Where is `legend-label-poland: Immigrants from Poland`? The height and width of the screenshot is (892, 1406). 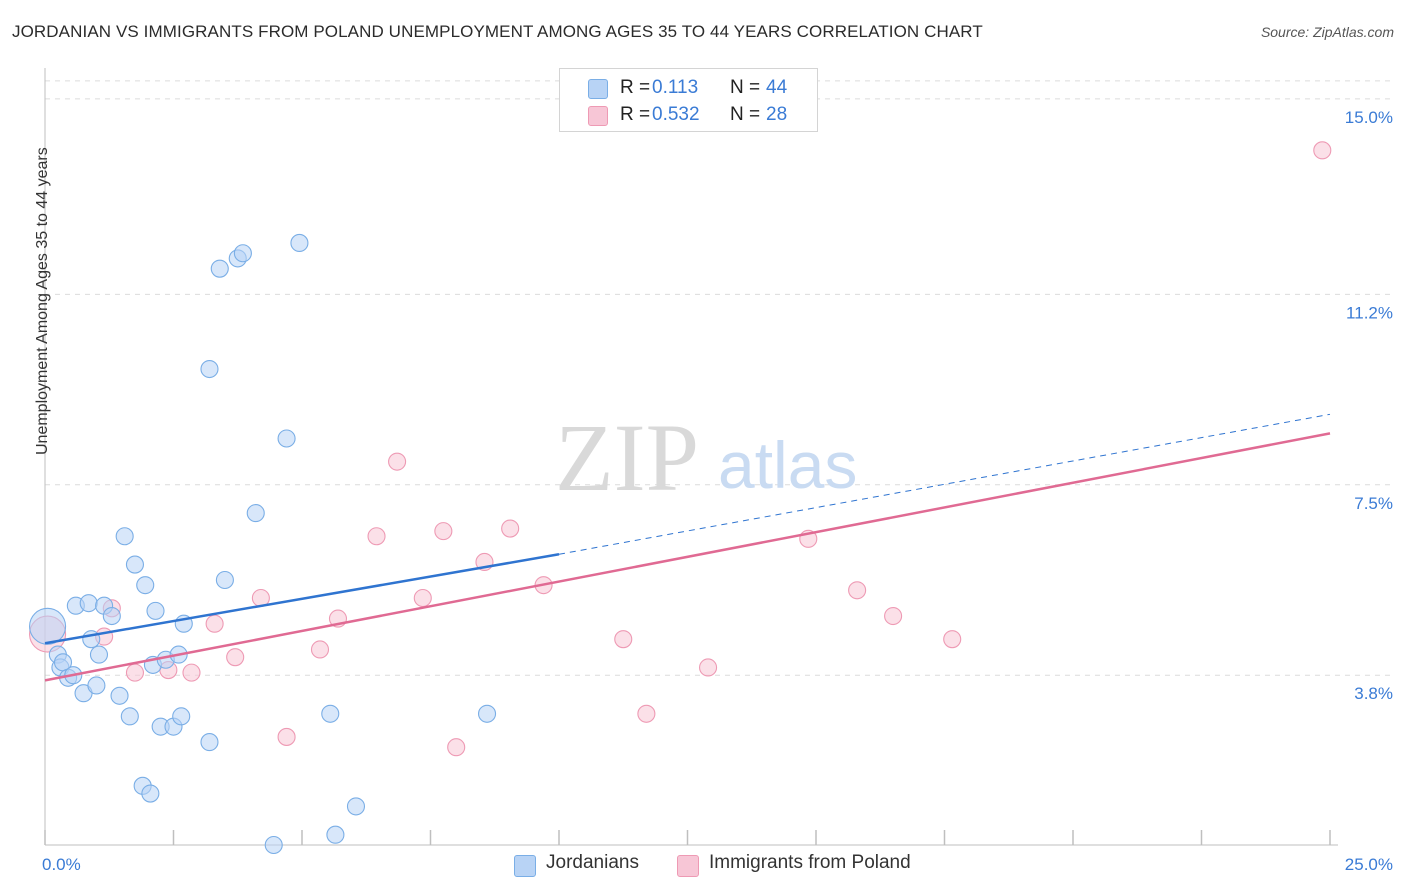 legend-label-poland: Immigrants from Poland is located at coordinates (810, 862).